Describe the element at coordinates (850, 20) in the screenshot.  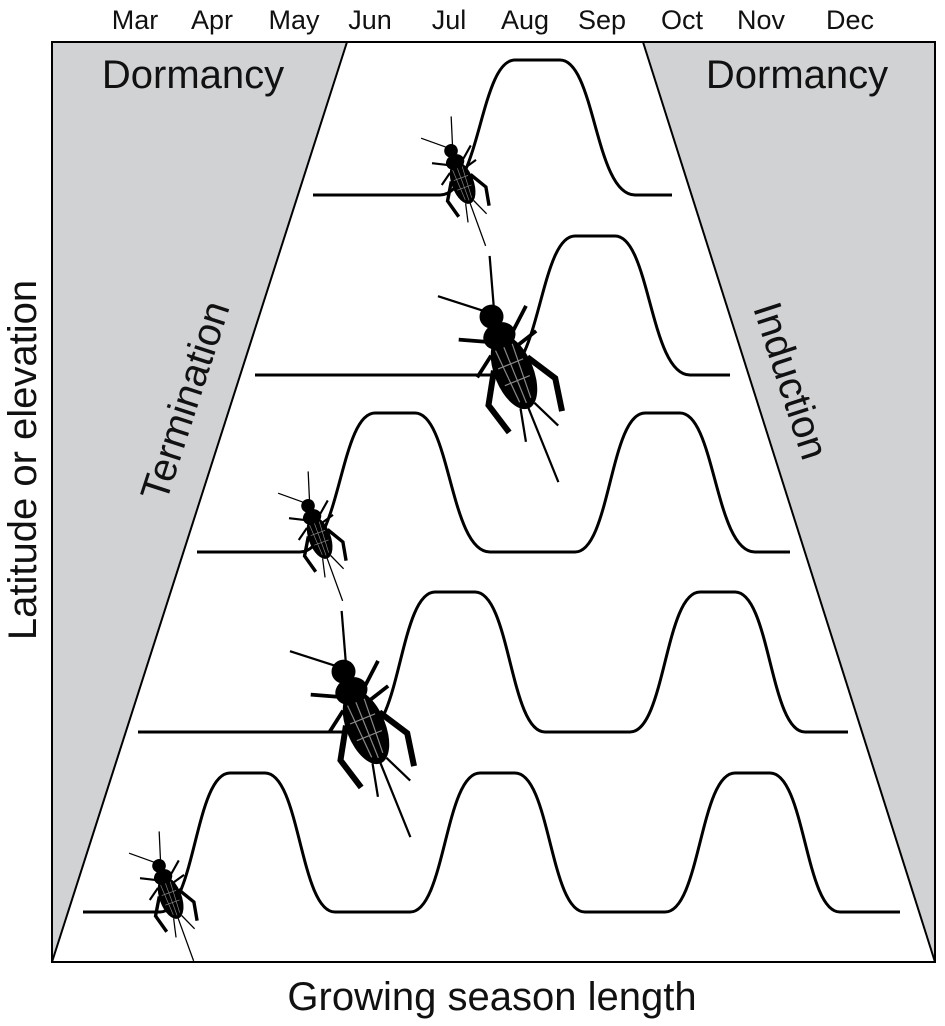
I see `month-label: Dec` at that location.